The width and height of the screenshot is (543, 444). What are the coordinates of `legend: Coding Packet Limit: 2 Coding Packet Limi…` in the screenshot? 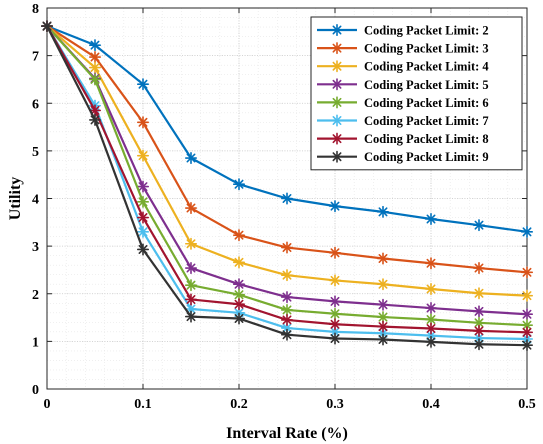 It's located at (416, 93).